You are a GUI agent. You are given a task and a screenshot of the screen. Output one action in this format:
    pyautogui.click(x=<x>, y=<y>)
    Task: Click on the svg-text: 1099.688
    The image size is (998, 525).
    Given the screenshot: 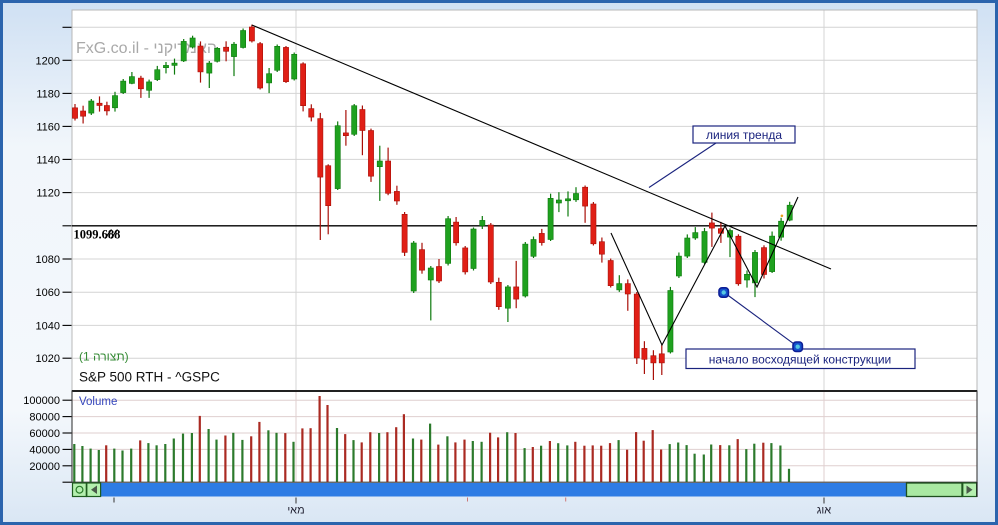 What is the action you would take?
    pyautogui.click(x=97, y=235)
    